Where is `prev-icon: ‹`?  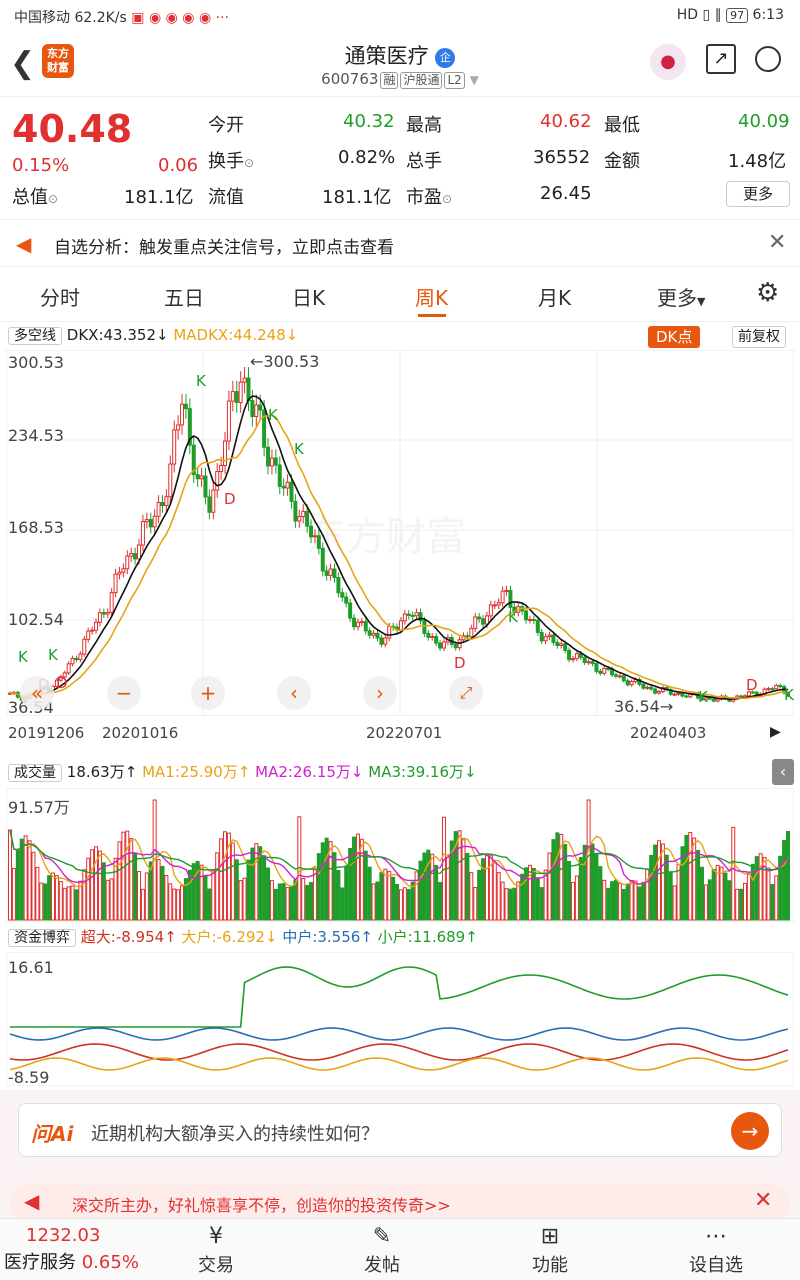
prev-icon: ‹ is located at coordinates (294, 693).